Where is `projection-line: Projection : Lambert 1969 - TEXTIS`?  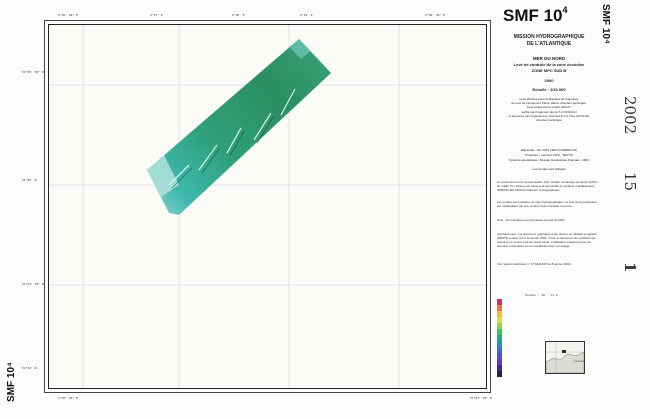 projection-line: Projection : Lambert 1969 - TEXTIS is located at coordinates (549, 155).